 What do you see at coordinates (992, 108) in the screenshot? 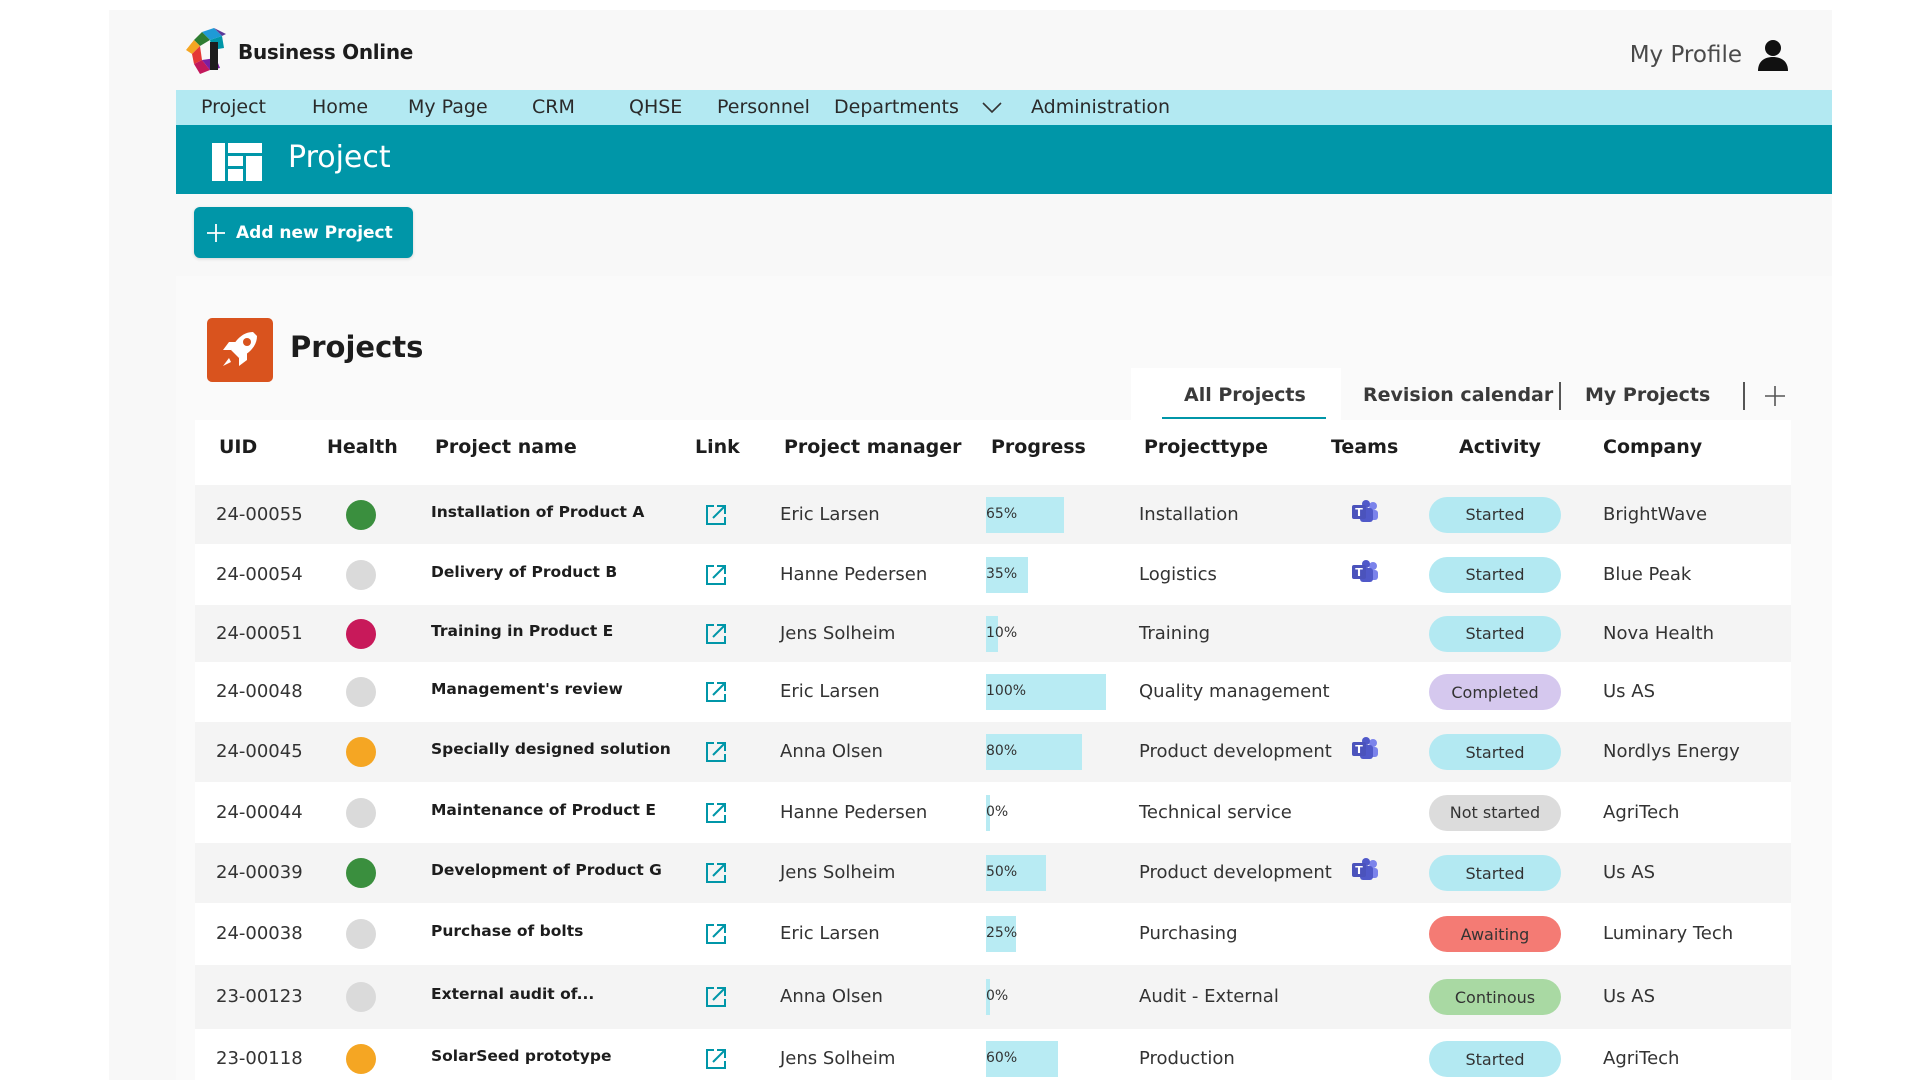
I see `chevron-down-icon` at bounding box center [992, 108].